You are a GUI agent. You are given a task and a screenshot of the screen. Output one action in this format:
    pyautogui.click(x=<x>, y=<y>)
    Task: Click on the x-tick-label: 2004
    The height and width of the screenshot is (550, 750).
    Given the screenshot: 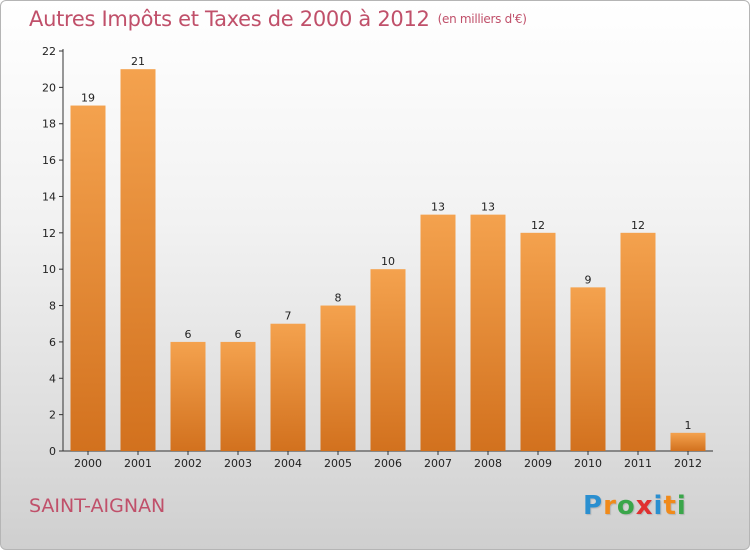 What is the action you would take?
    pyautogui.click(x=288, y=463)
    